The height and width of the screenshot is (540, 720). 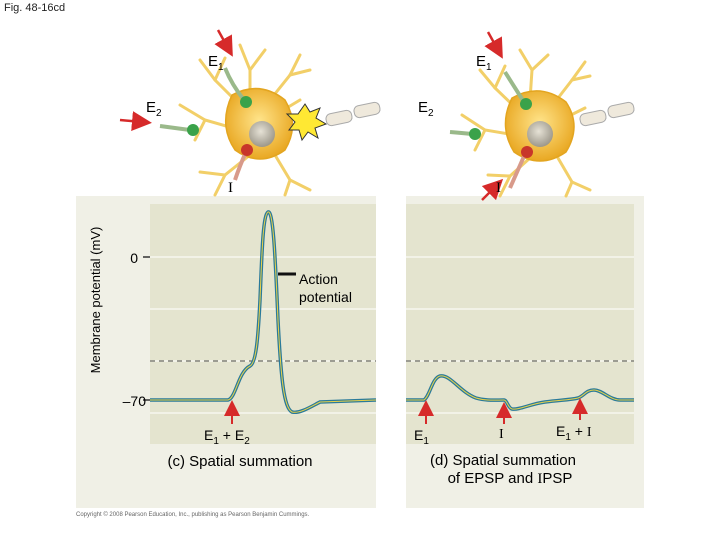 I want to click on axon-right, so click(x=607, y=114).